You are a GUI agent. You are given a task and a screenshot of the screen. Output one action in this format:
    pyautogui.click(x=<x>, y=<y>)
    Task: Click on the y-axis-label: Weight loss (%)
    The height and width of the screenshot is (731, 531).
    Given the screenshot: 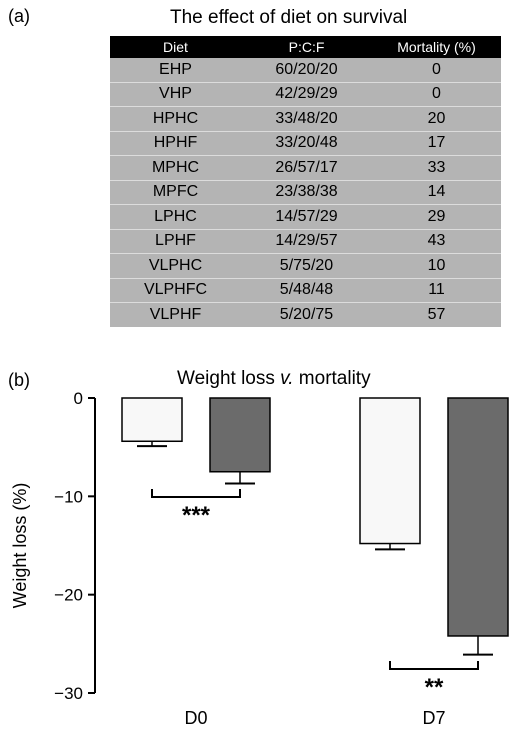 What is the action you would take?
    pyautogui.click(x=20, y=546)
    